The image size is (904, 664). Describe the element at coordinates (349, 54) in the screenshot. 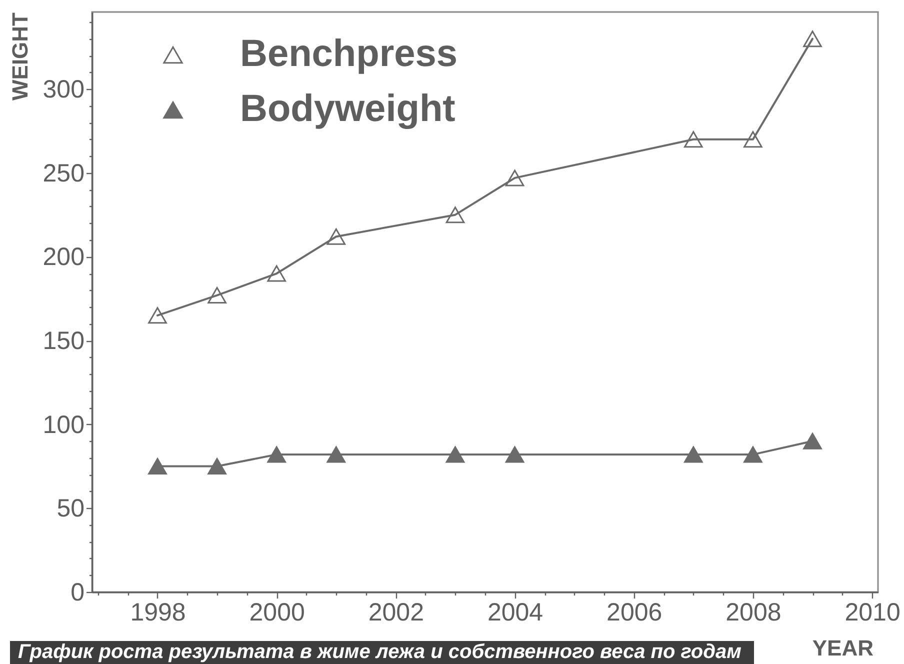

I see `legend-label: Benchpress` at that location.